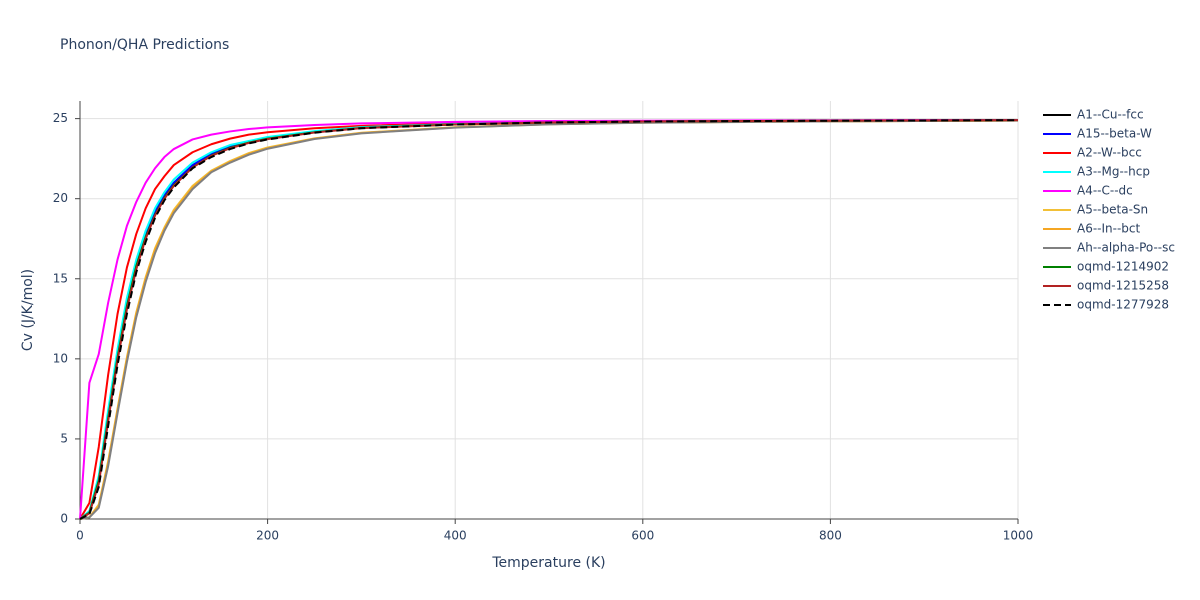  I want to click on legend-label: oqmd-1277928, so click(1123, 305).